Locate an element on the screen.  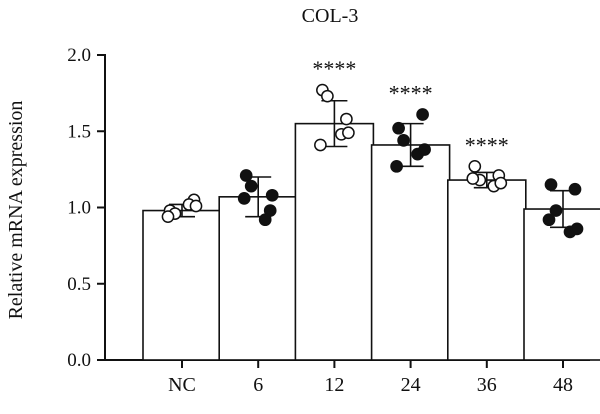
y-tick-label: 2.0 is located at coordinates (79, 55).